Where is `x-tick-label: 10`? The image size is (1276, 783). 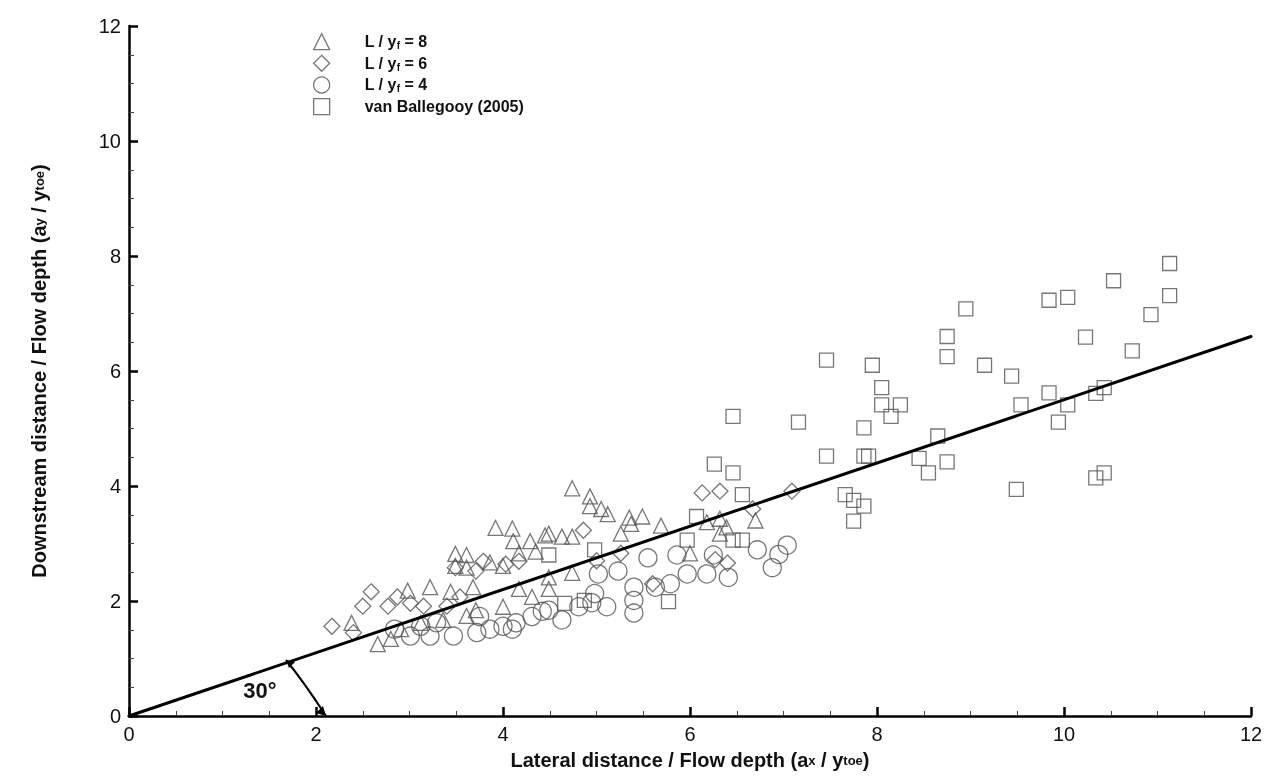
x-tick-label: 10 is located at coordinates (1064, 734).